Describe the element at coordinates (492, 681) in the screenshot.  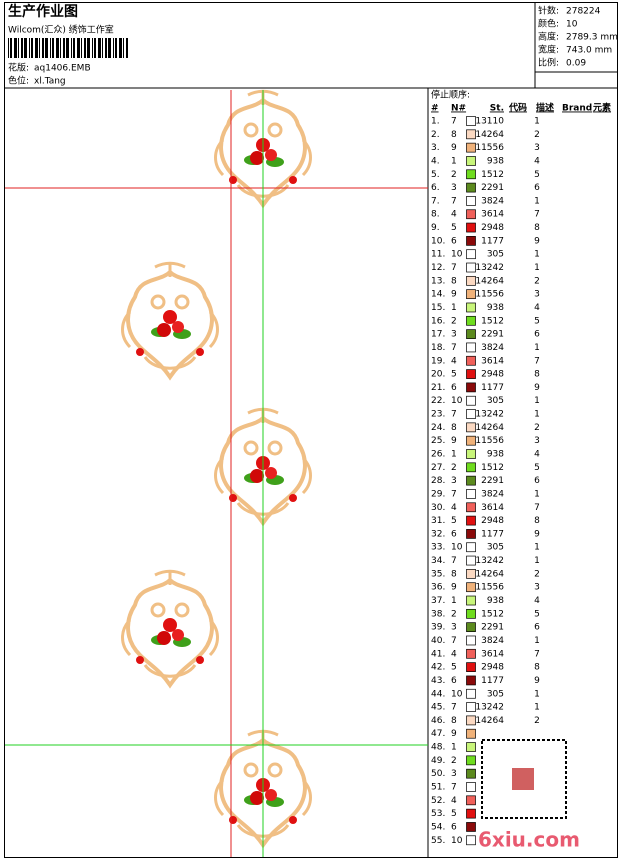
I see `stitches: 1177` at that location.